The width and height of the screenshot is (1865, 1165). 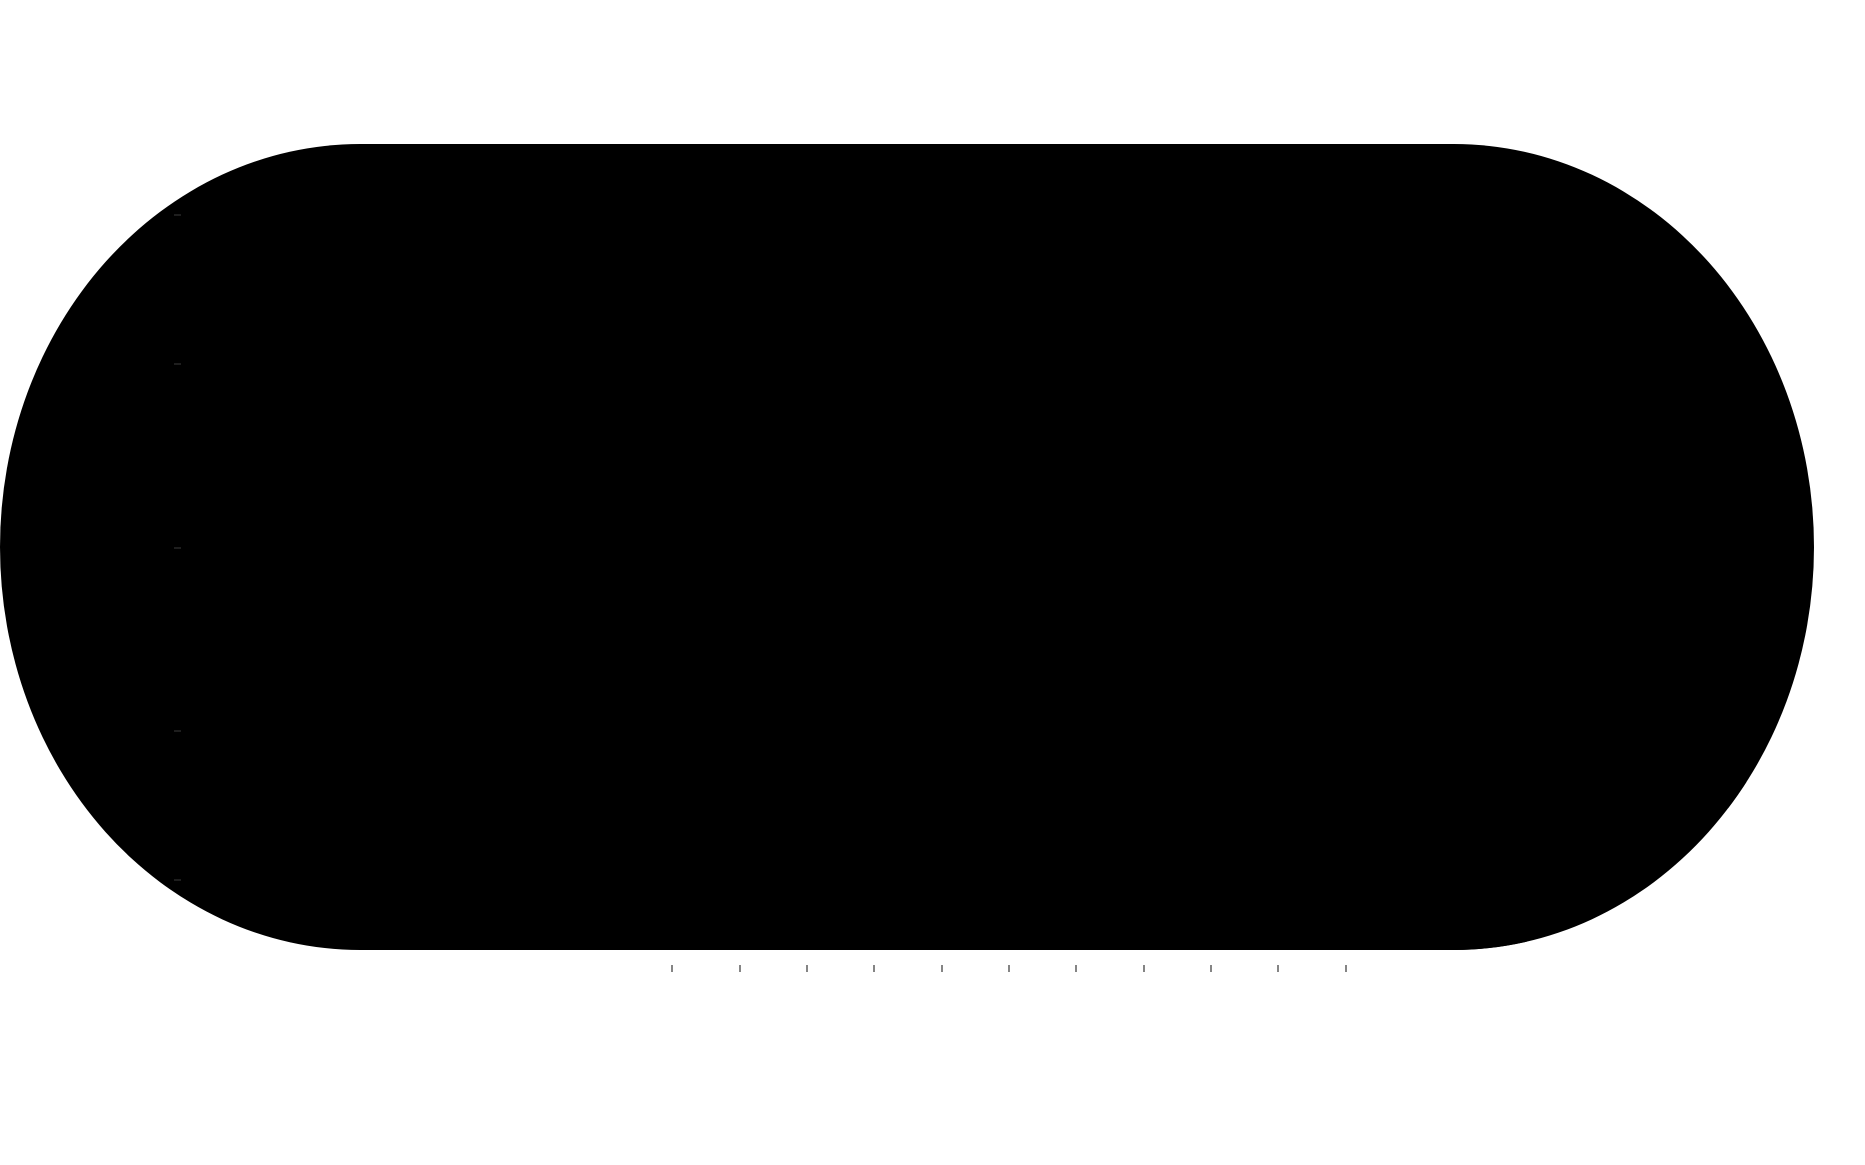 What do you see at coordinates (177, 547) in the screenshot?
I see `latitude-axis` at bounding box center [177, 547].